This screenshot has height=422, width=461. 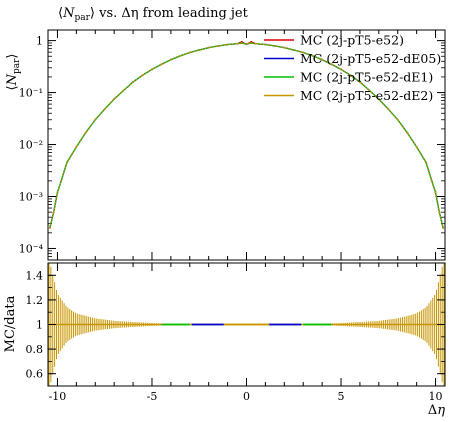 I want to click on x-tick-label: 10, so click(x=436, y=396).